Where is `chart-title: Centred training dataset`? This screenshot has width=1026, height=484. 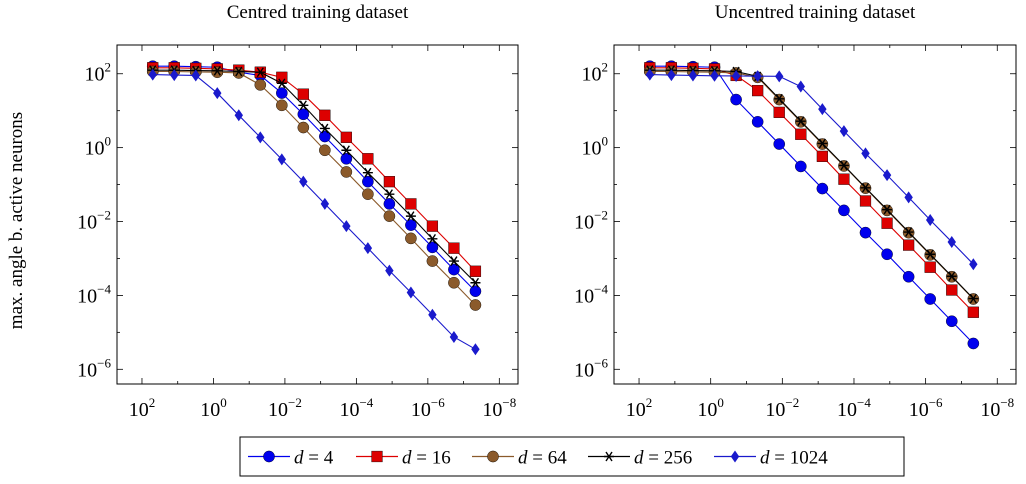
chart-title: Centred training dataset is located at coordinates (318, 12).